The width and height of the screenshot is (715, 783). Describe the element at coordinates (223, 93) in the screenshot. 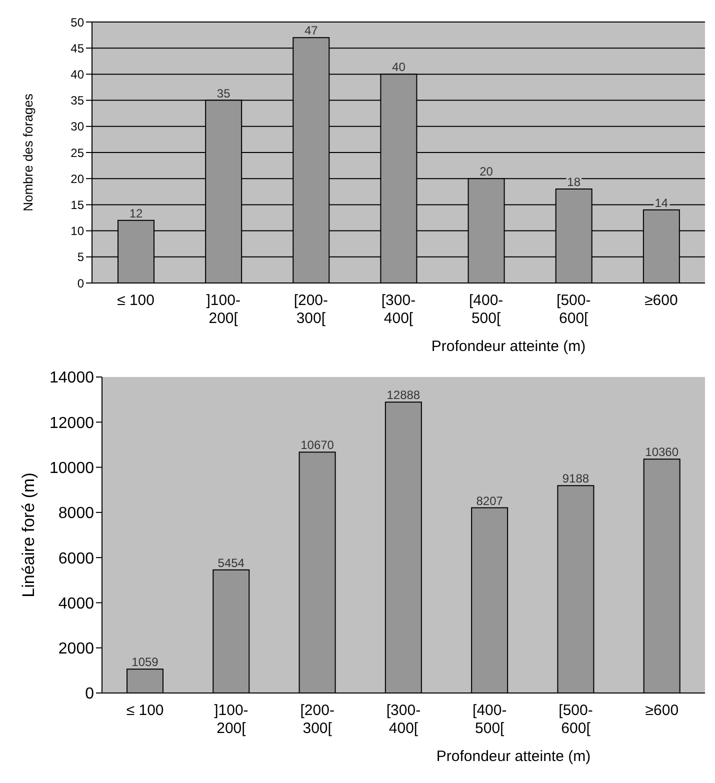

I see `data-label: 35` at that location.